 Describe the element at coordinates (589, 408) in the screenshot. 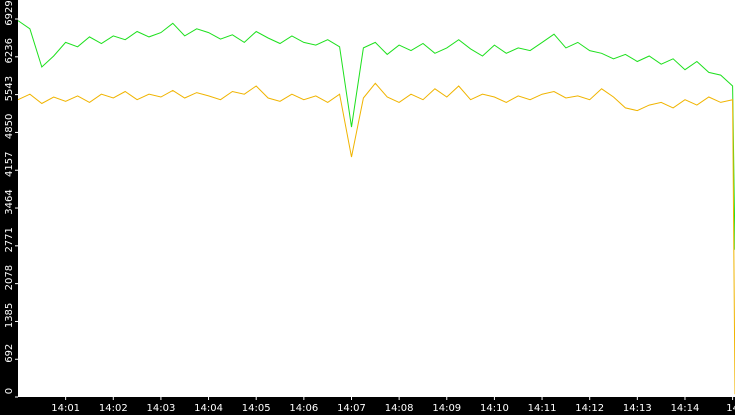

I see `x-tick-label: 14:12` at that location.